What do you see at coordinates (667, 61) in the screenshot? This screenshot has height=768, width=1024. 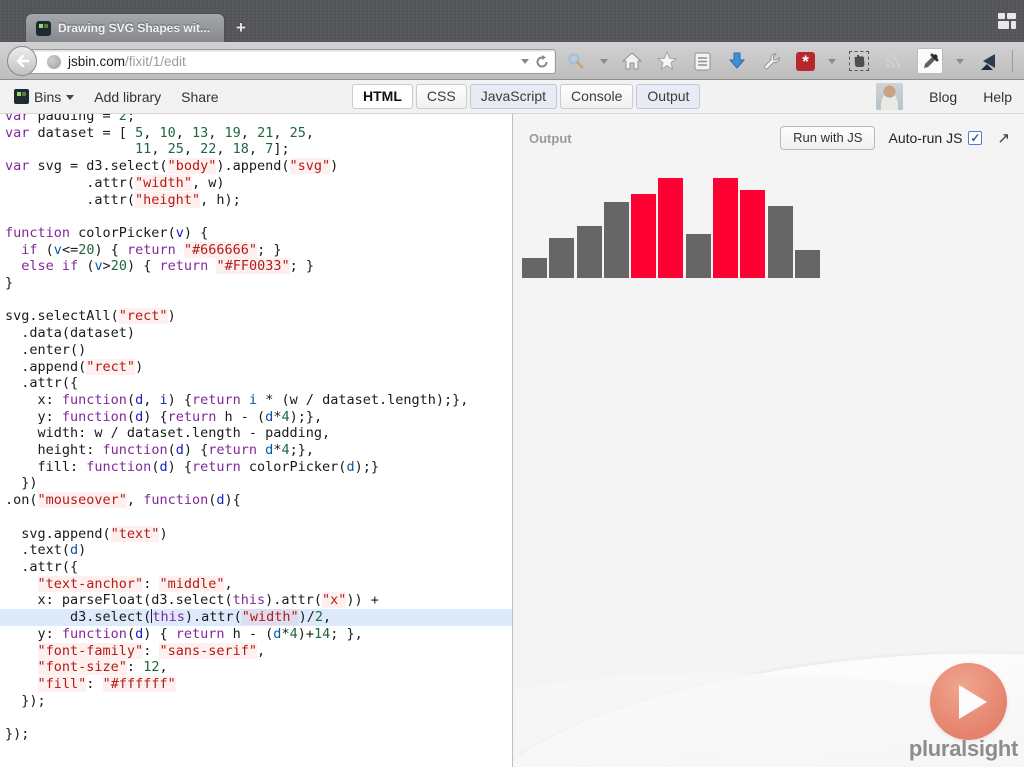 I see `bookmark-star-icon` at bounding box center [667, 61].